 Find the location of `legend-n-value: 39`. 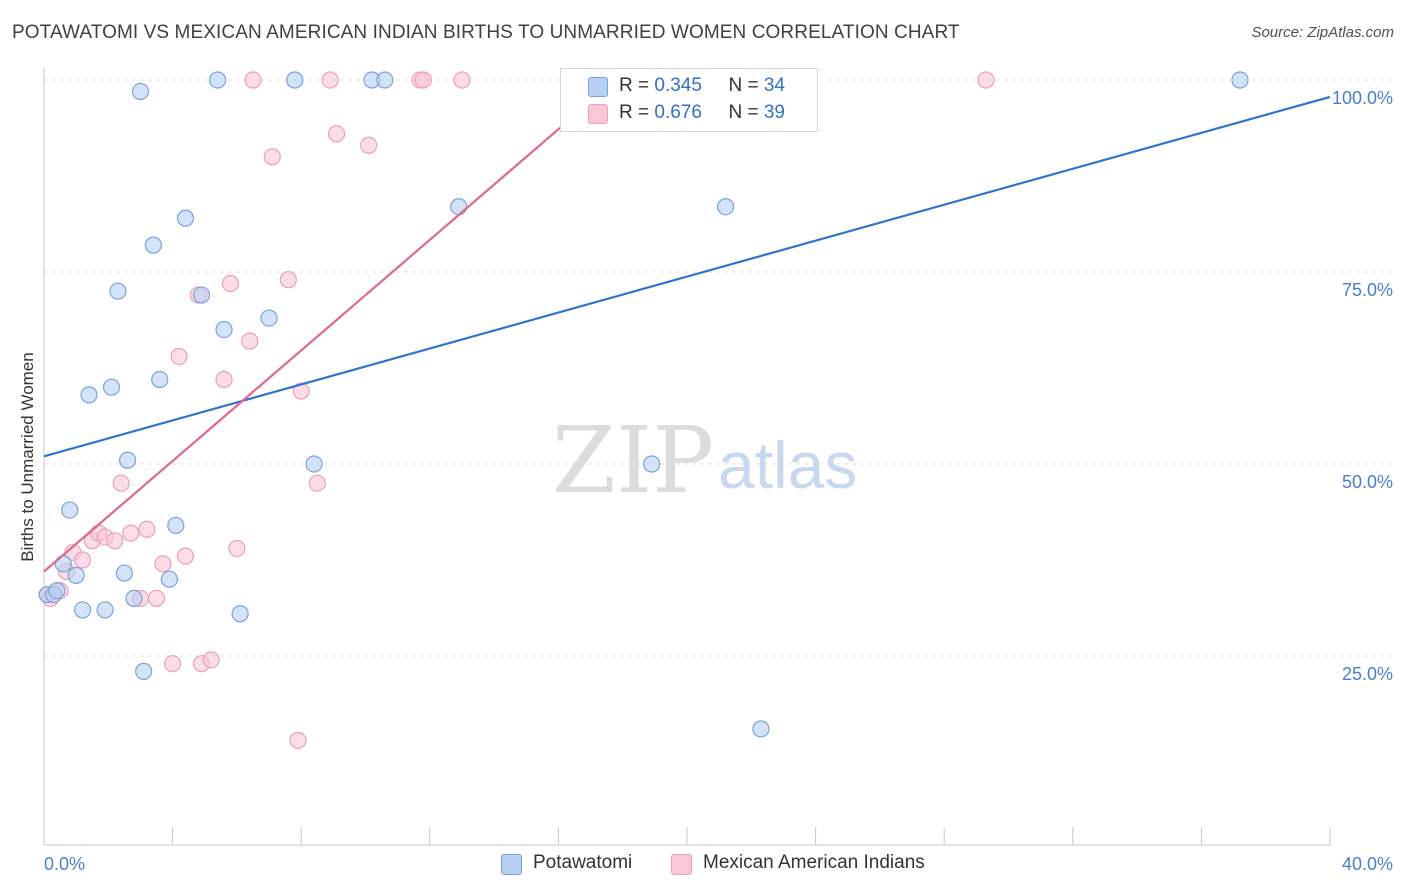

legend-n-value: 39 is located at coordinates (774, 112).